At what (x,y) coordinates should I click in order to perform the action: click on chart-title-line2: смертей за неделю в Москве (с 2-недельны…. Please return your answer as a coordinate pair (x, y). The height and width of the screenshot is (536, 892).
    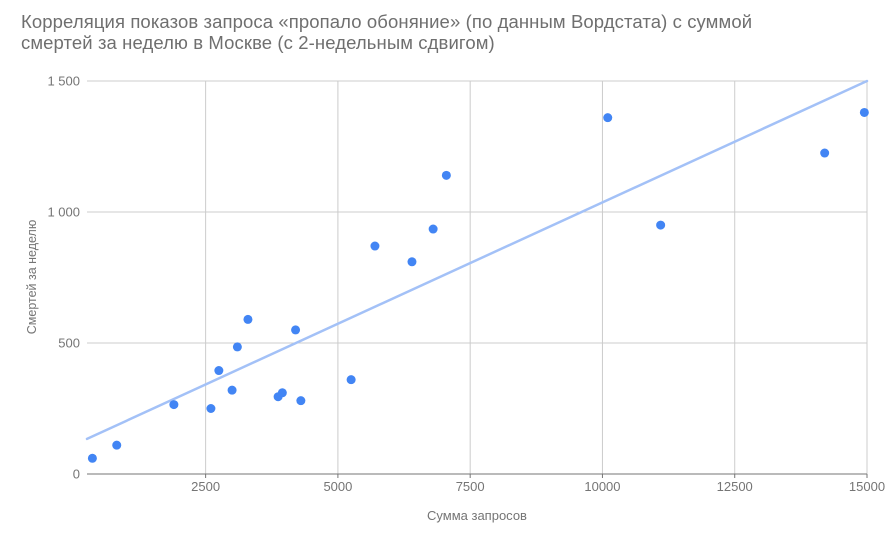
    Looking at the image, I should click on (258, 42).